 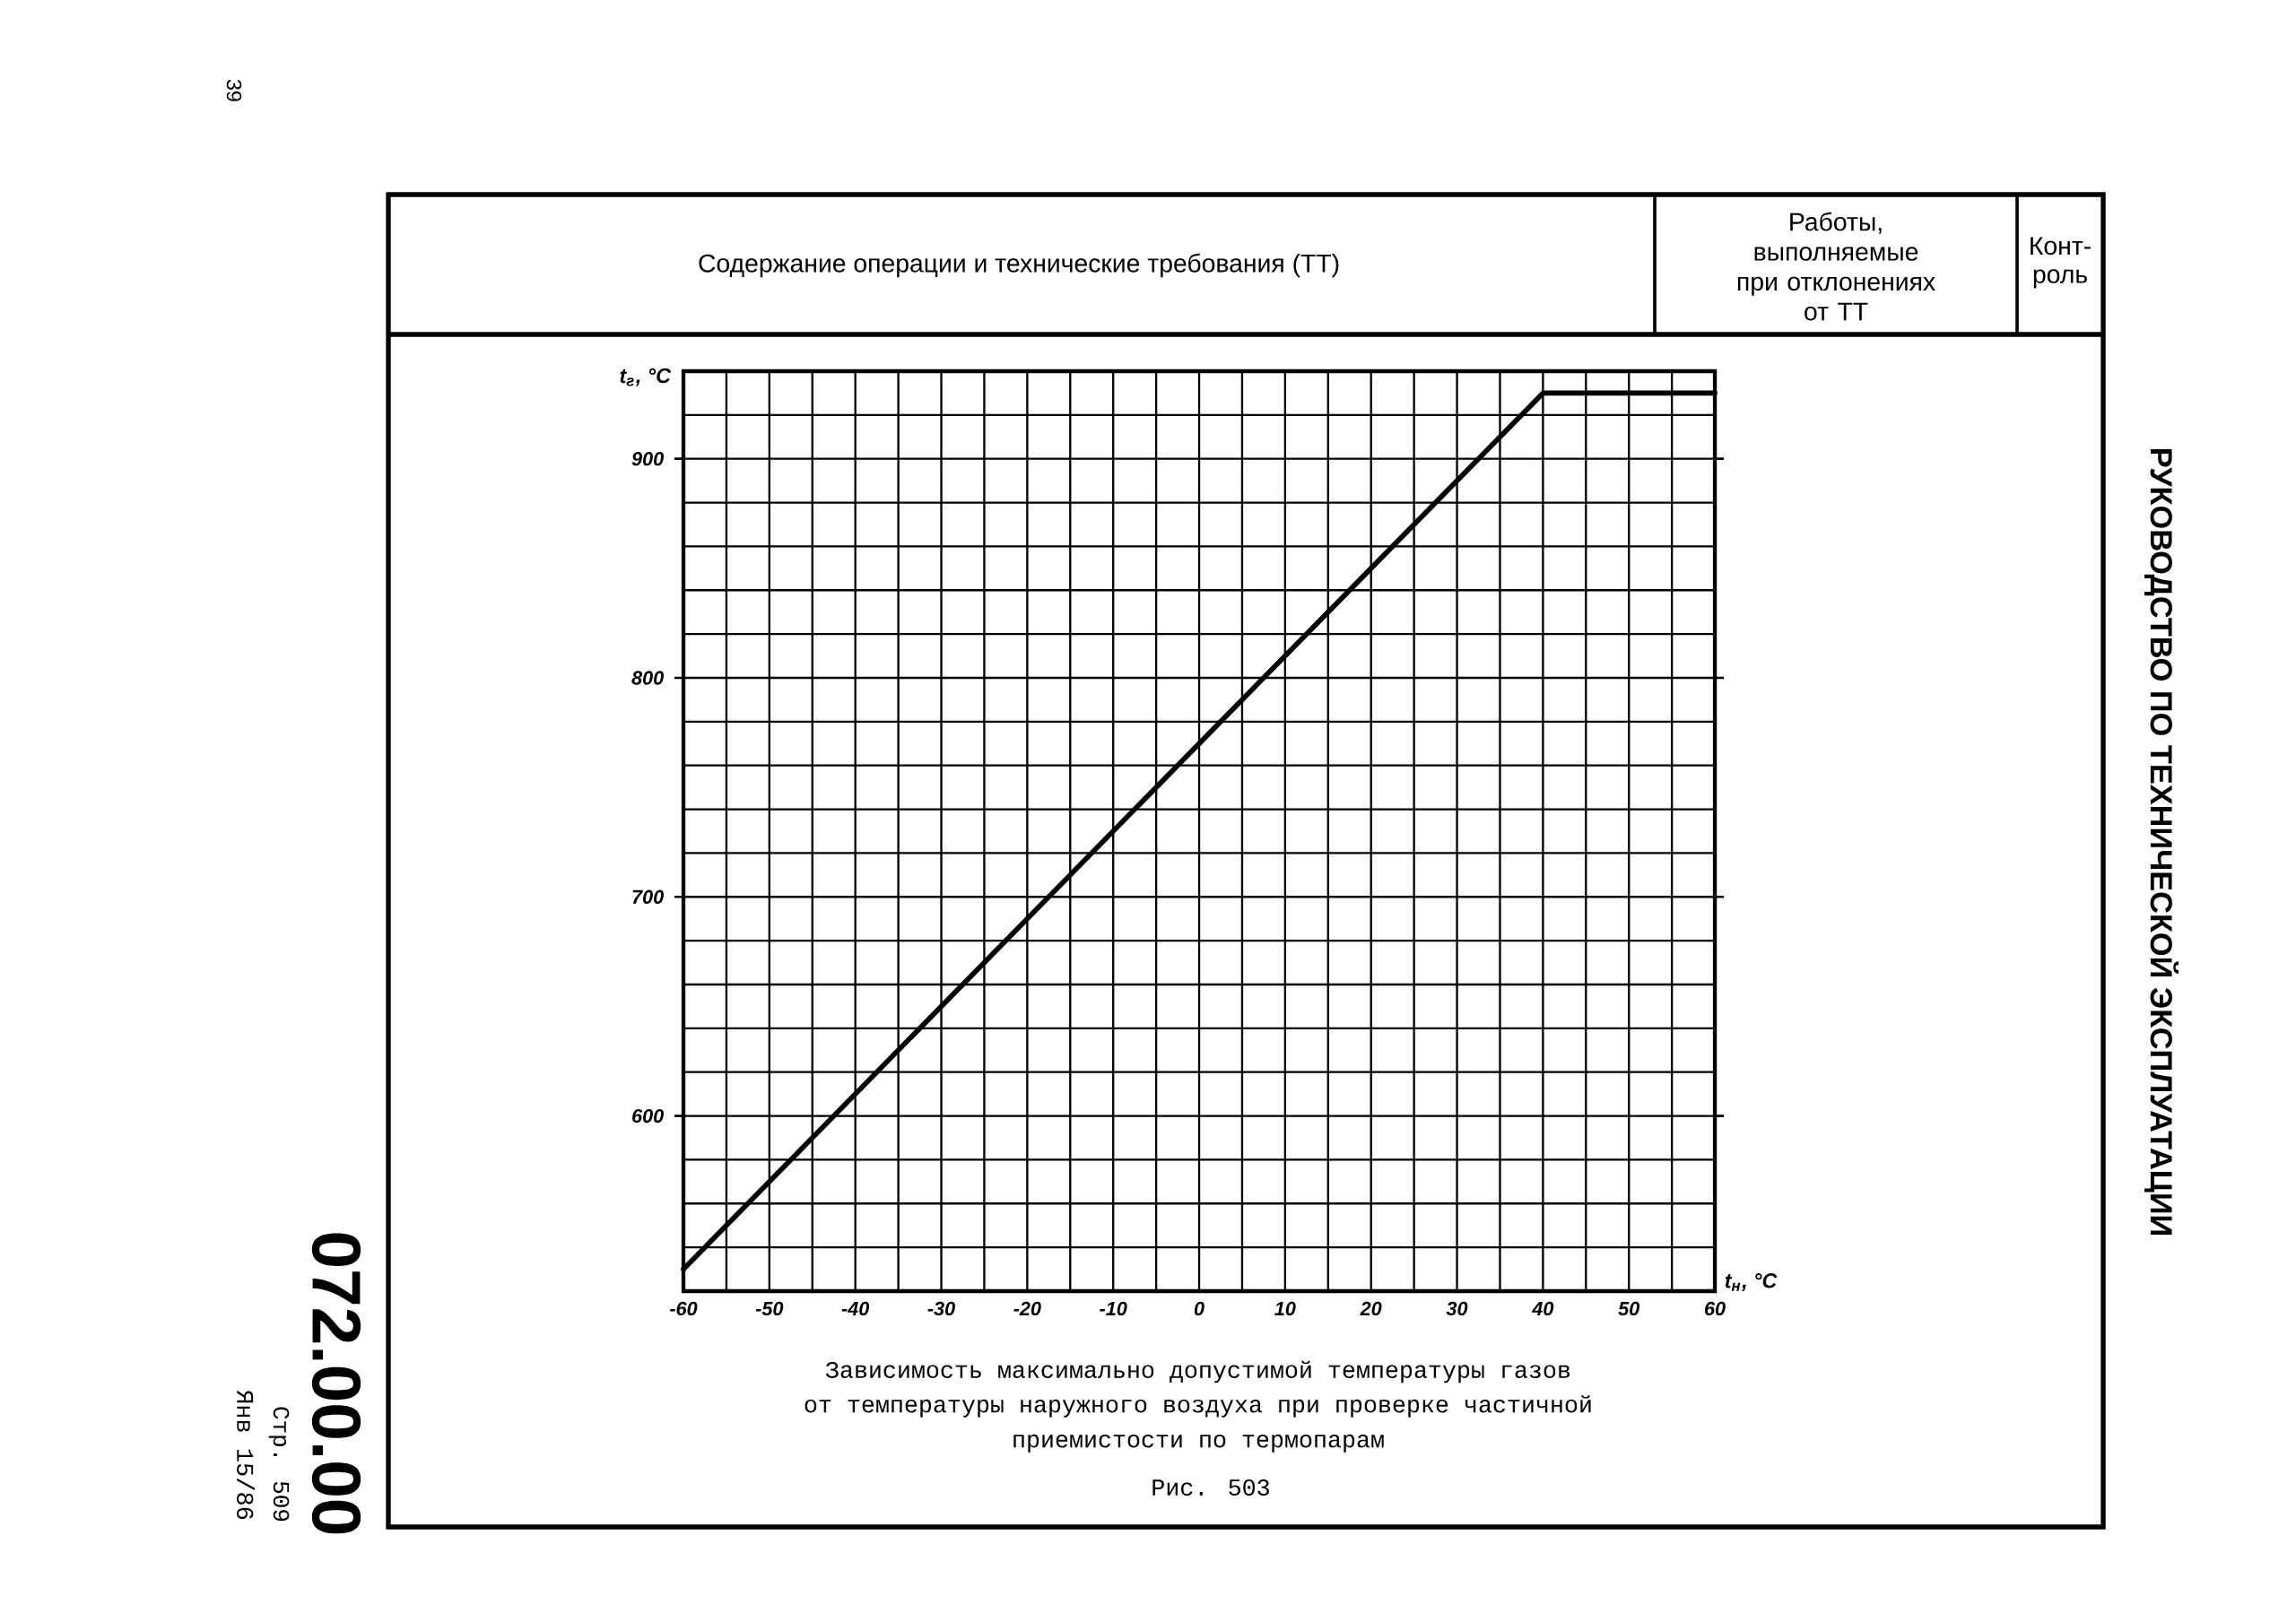 What do you see at coordinates (1019, 265) in the screenshot?
I see `text: Содержание операции и технические требования (ТТ)` at bounding box center [1019, 265].